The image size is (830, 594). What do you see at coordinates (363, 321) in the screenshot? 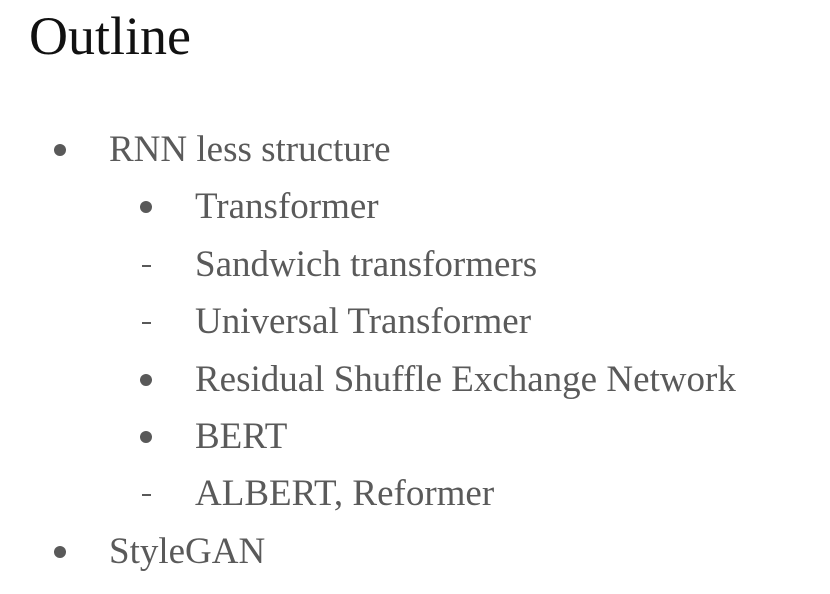
I see `list-item-text: Universal Transformer` at bounding box center [363, 321].